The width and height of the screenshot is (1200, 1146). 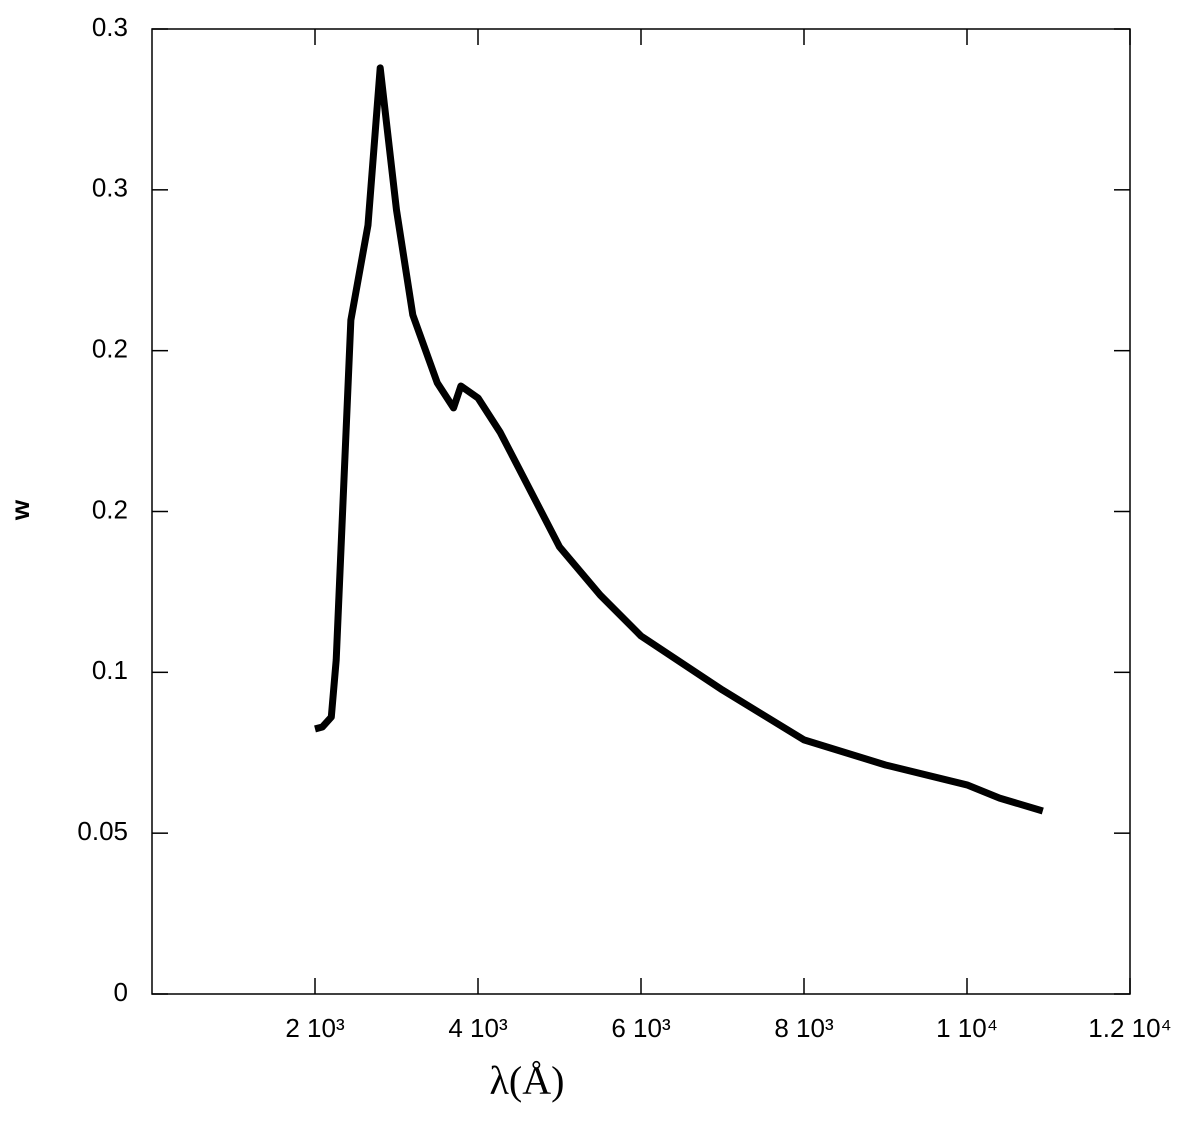 What do you see at coordinates (967, 1028) in the screenshot?
I see `x-tick-label: 1 10⁴` at bounding box center [967, 1028].